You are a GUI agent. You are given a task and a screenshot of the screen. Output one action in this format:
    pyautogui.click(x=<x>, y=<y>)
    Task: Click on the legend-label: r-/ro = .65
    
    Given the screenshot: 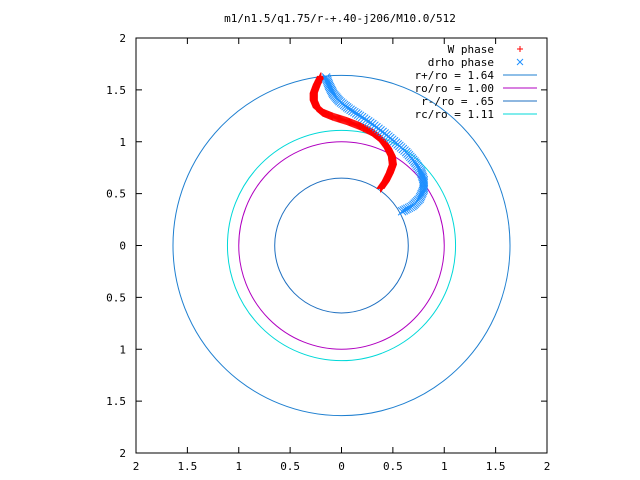 What is the action you would take?
    pyautogui.click(x=457, y=101)
    